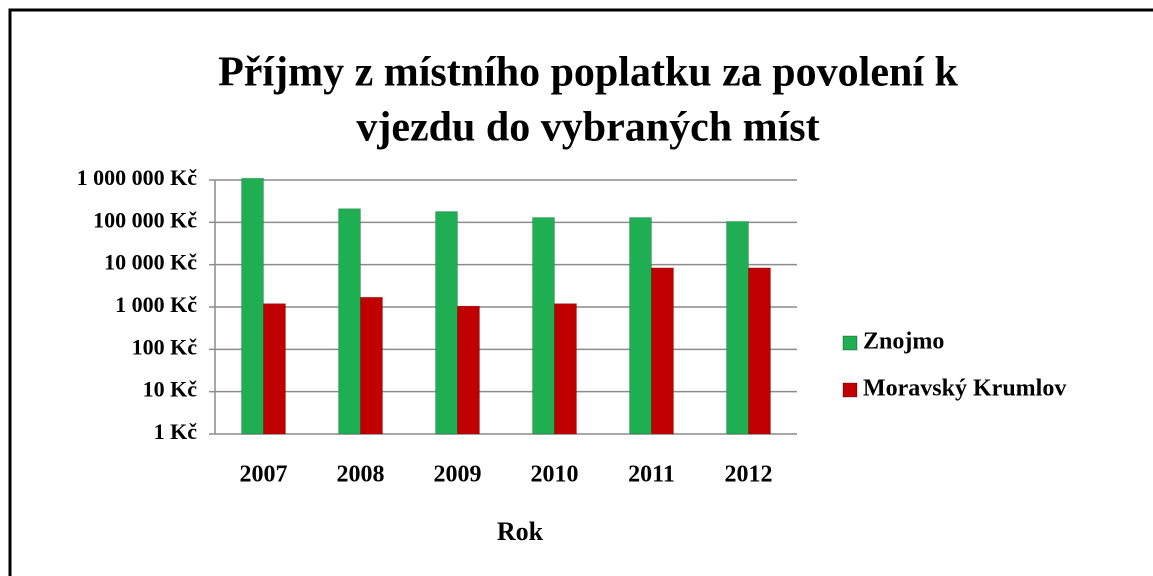  I want to click on y-tick-label: 10 Kč, so click(170, 389).